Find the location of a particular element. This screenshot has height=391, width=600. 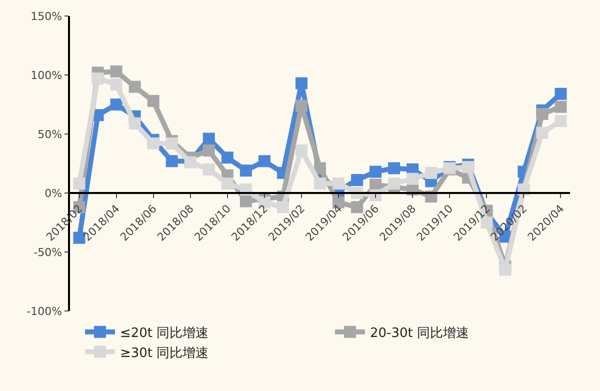

y-tick-label: 150% is located at coordinates (46, 16).